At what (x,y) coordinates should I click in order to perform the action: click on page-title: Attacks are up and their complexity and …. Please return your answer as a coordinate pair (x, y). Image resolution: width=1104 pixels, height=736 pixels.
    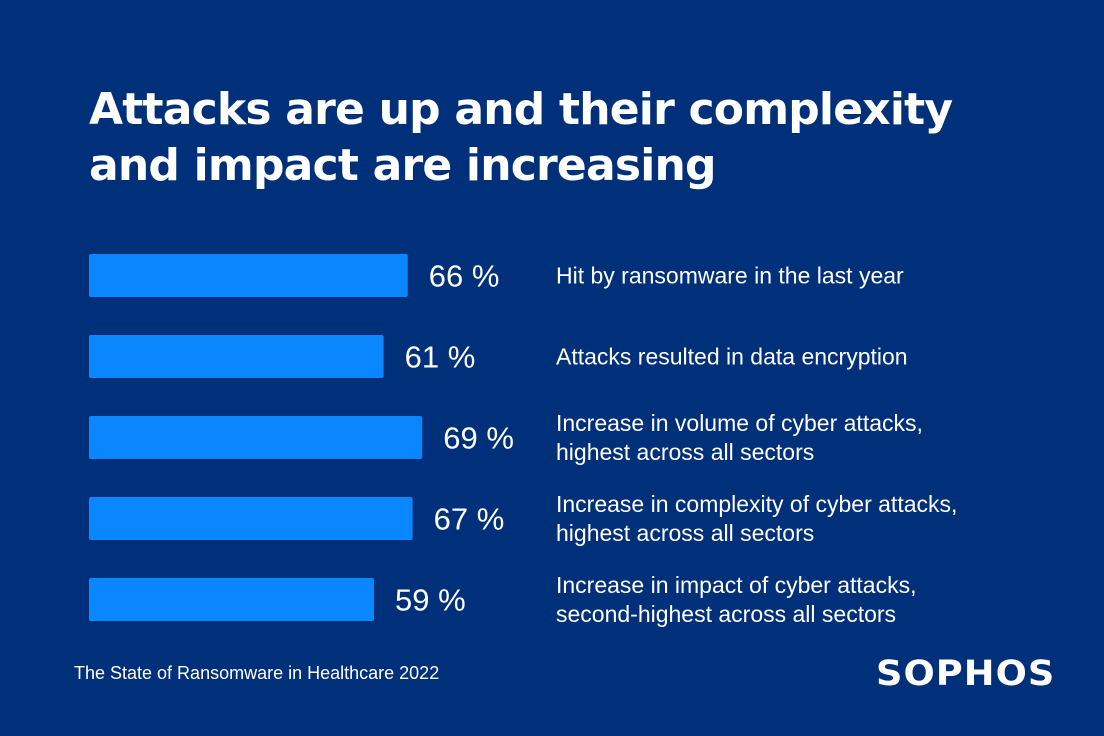
    Looking at the image, I should click on (521, 137).